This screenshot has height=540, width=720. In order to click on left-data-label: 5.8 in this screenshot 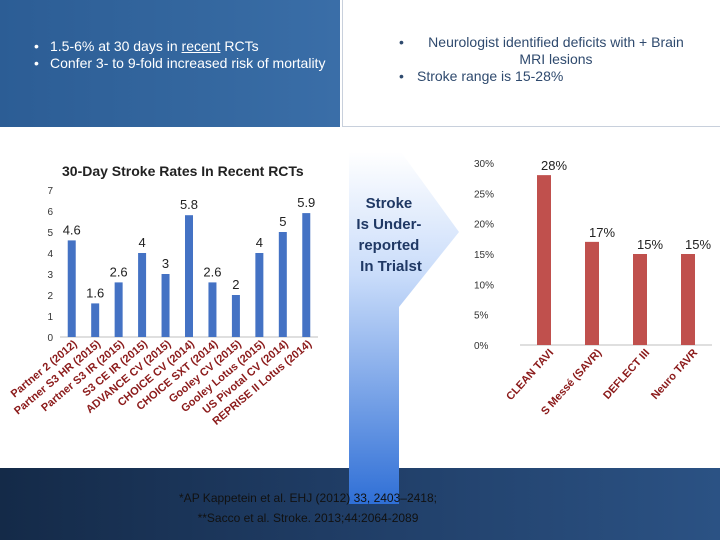, I will do `click(189, 204)`.